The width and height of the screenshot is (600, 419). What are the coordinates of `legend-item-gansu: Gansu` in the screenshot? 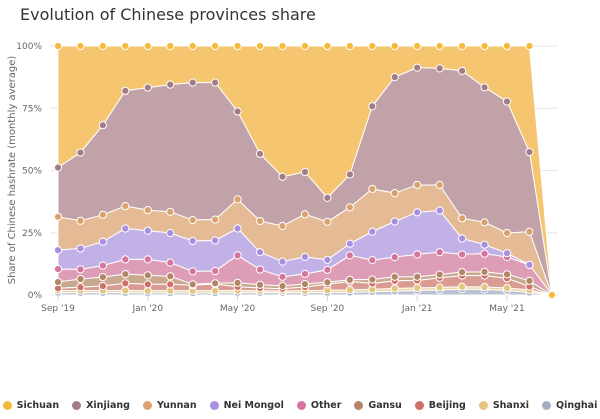 It's located at (378, 405).